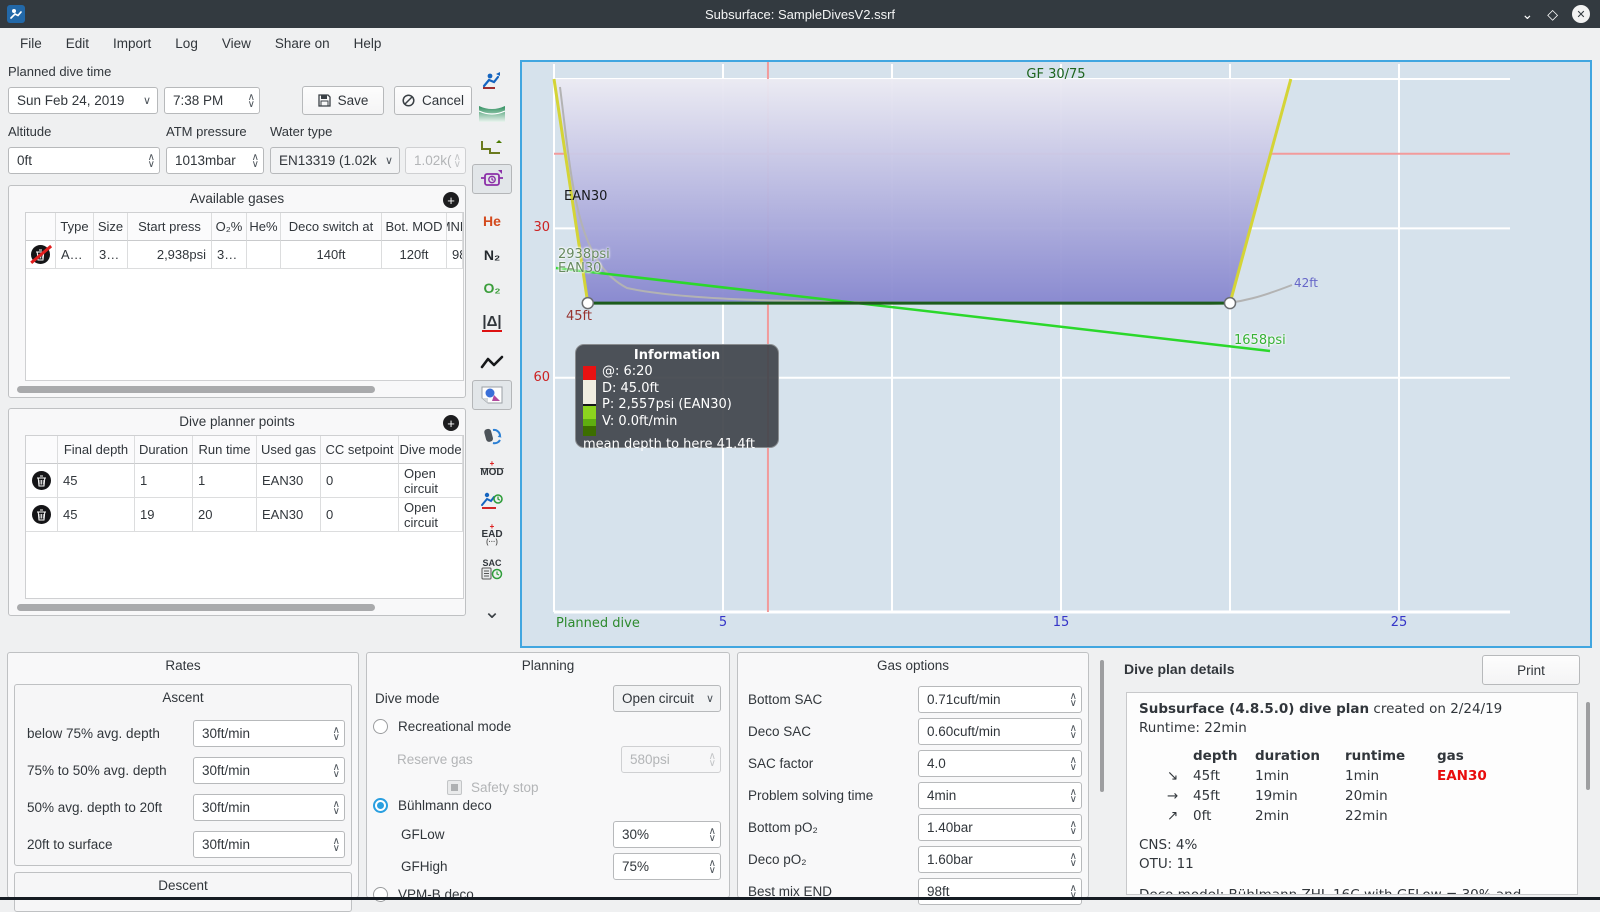 The width and height of the screenshot is (1600, 912). What do you see at coordinates (380, 805) in the screenshot?
I see `radio-selected-icon` at bounding box center [380, 805].